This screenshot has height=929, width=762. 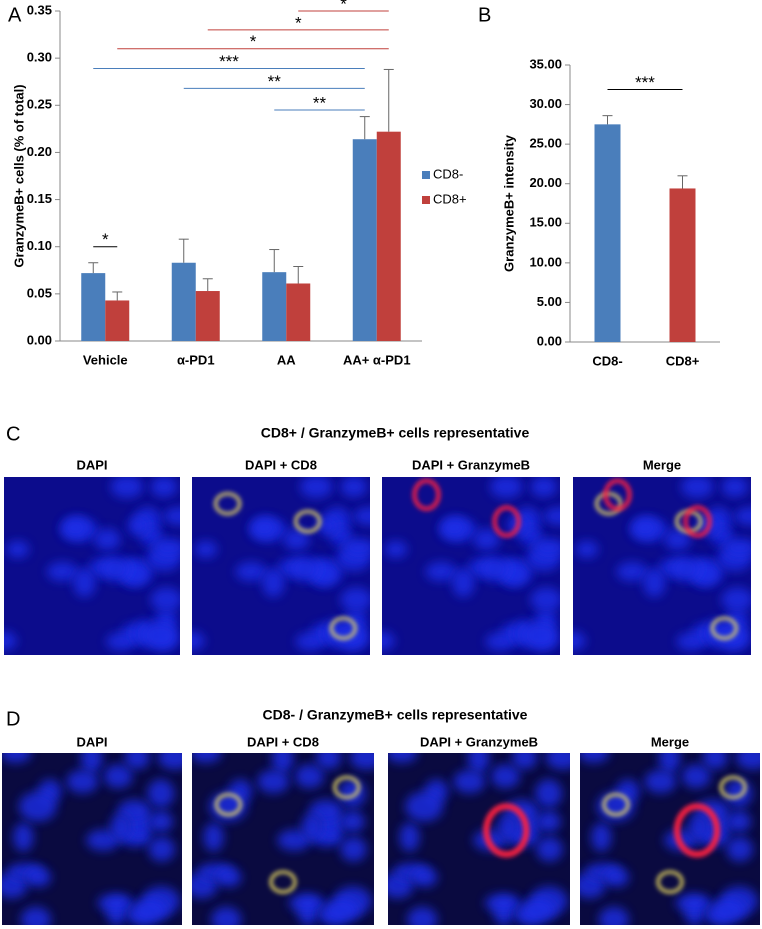 I want to click on y-tick-label: 20.00, so click(x=545, y=182).